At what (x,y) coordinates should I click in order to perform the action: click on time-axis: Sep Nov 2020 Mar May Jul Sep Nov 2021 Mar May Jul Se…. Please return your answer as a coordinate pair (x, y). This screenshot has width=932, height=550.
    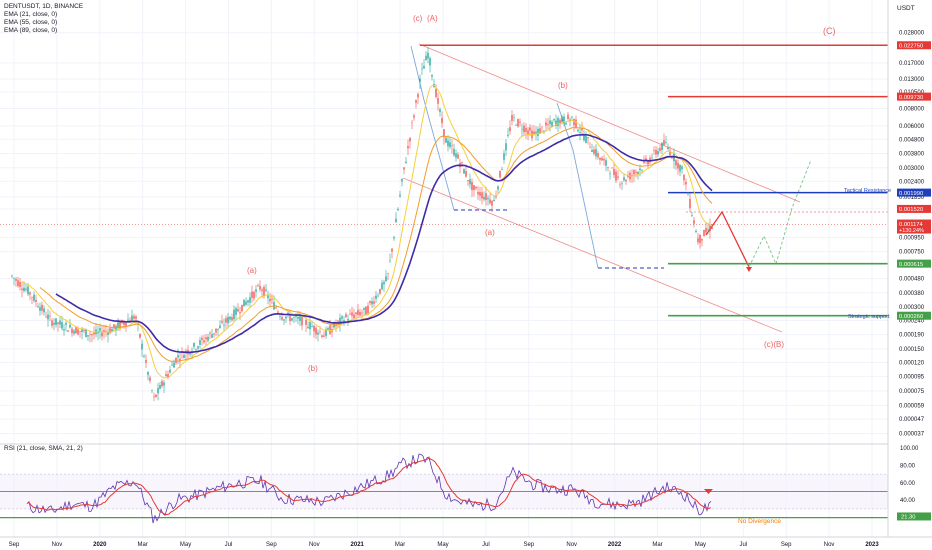
    Looking at the image, I should click on (466, 543).